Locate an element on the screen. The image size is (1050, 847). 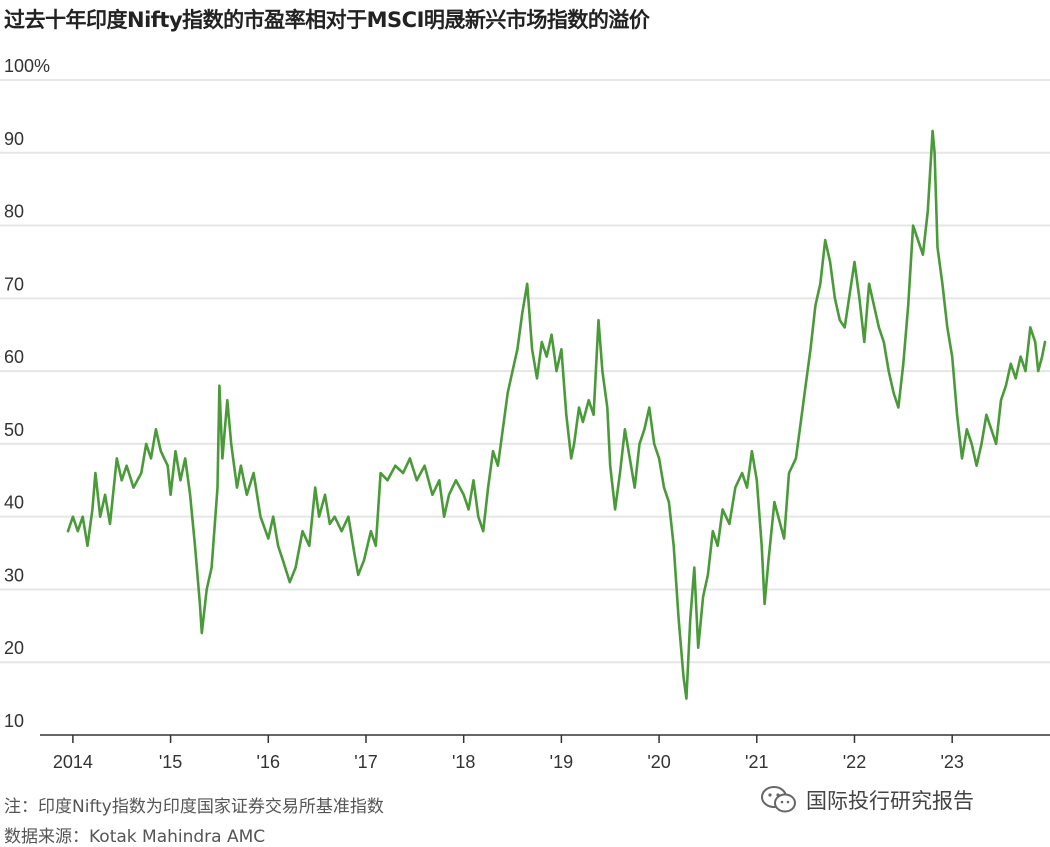
y-tick-label: 70 is located at coordinates (14, 284).